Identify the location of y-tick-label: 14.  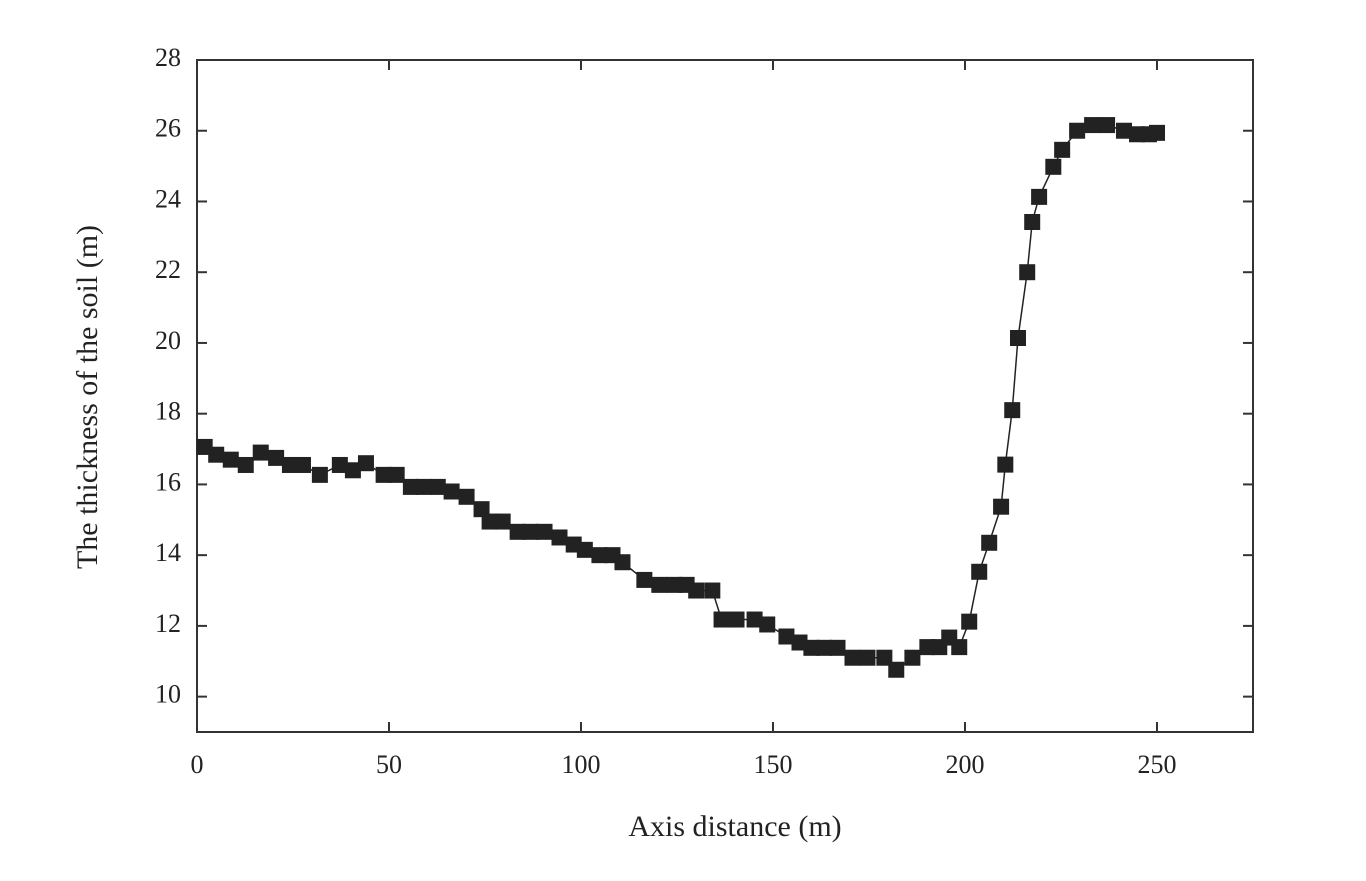
(168, 552).